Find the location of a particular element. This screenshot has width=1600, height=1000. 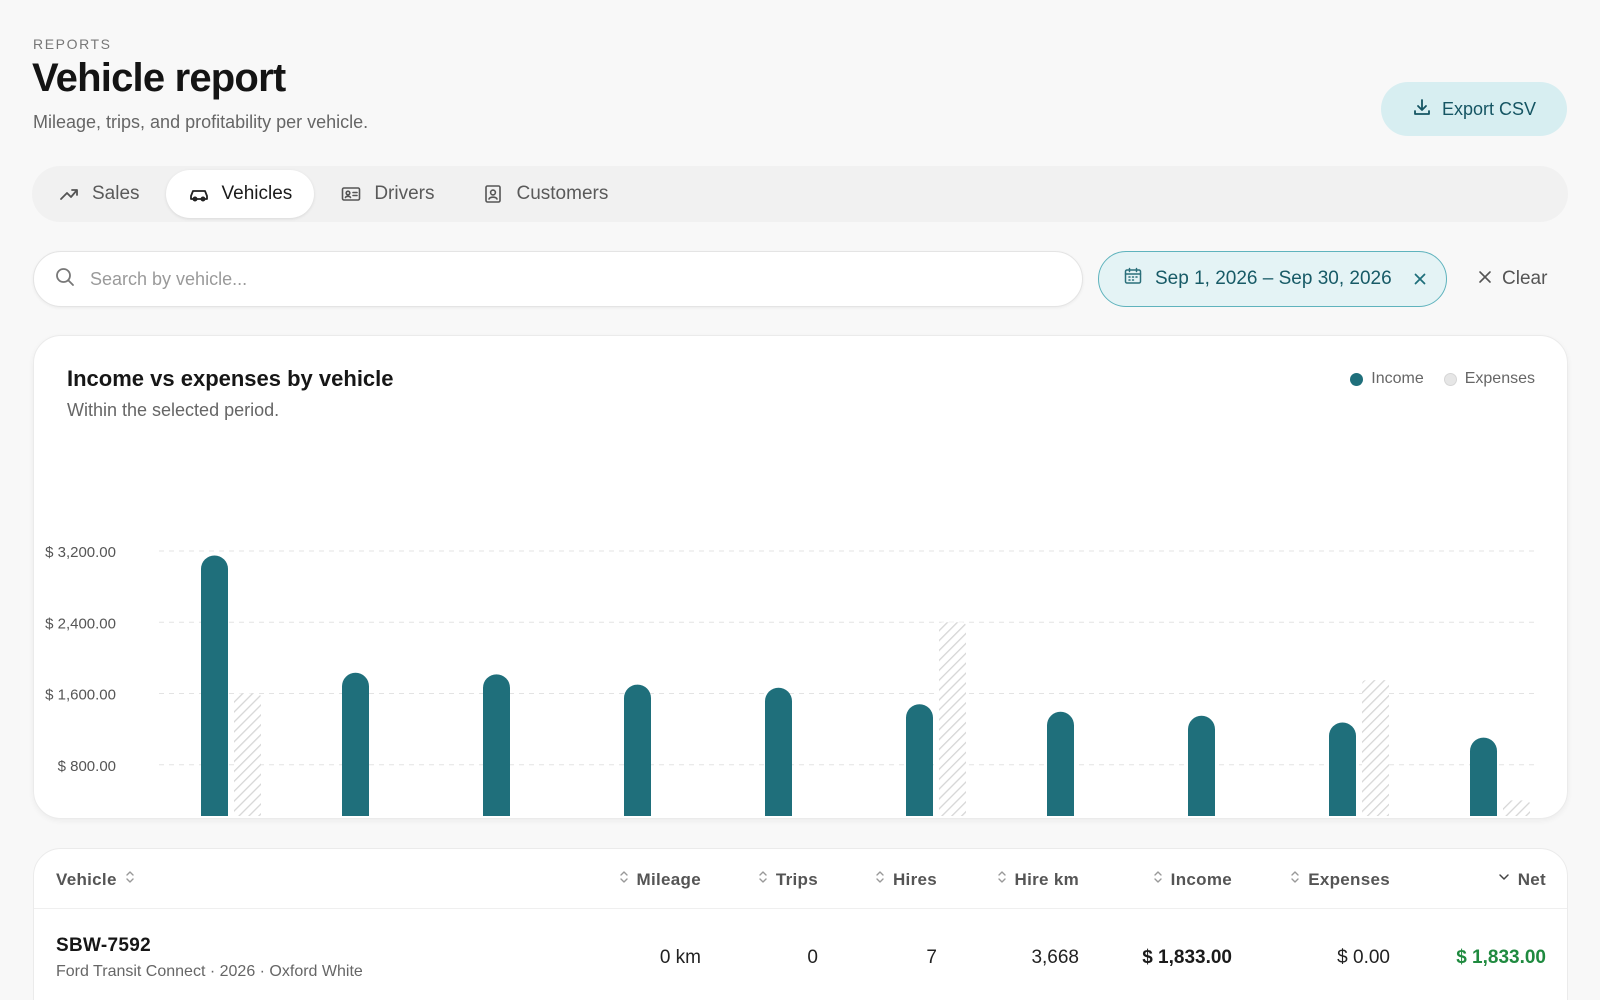

tab-label: Drivers is located at coordinates (404, 193).